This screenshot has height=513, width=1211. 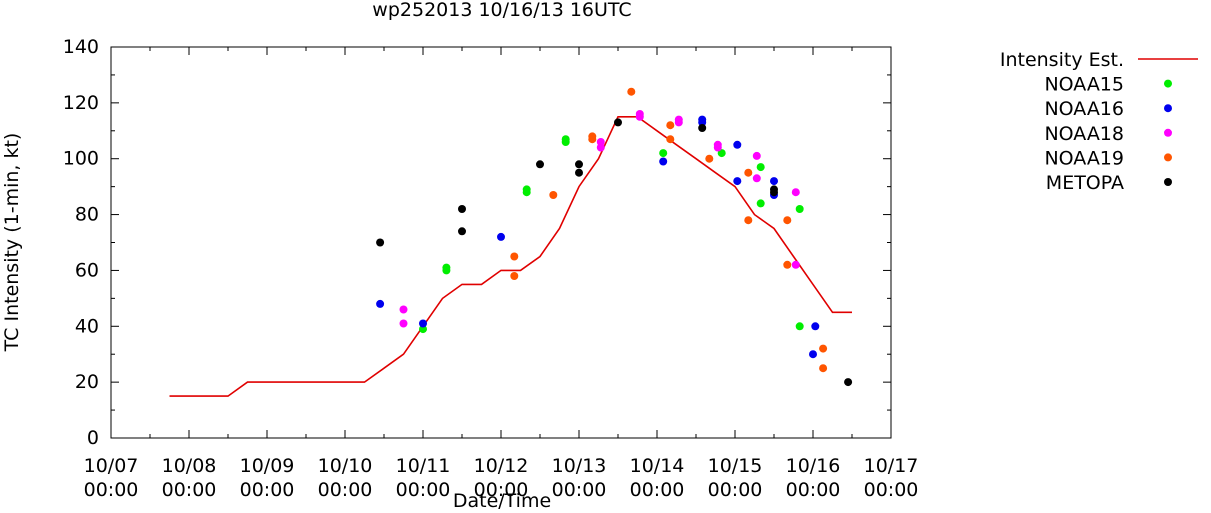 I want to click on legend-label: METOPA, so click(x=1085, y=183).